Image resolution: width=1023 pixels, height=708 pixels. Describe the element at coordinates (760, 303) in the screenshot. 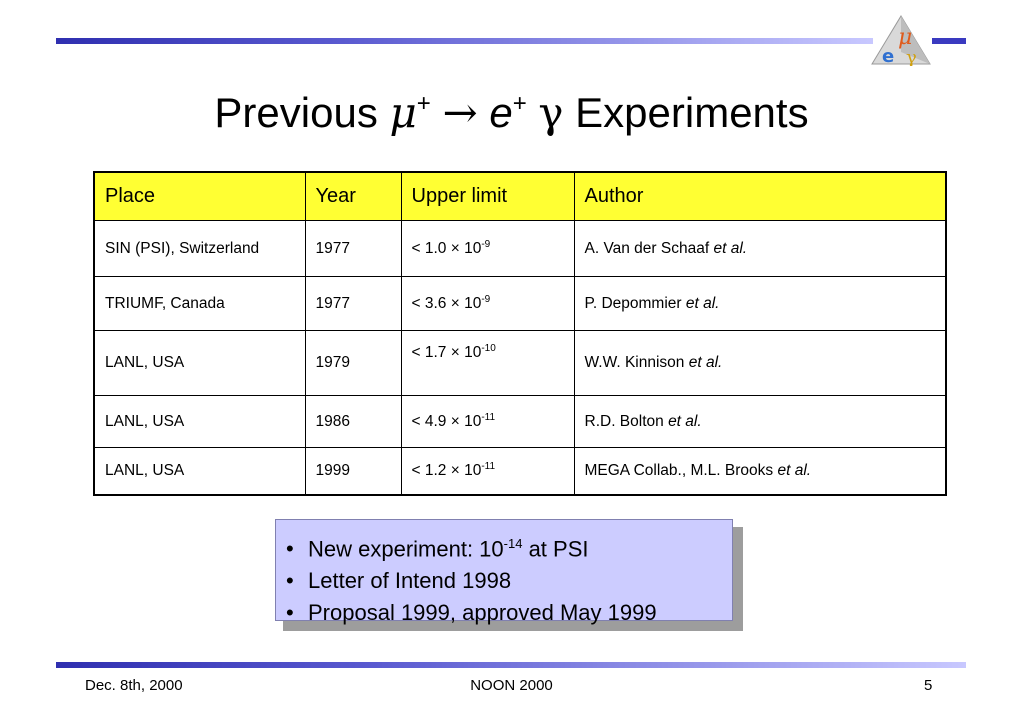

I see `cell-author: P. Depommier et al.` at that location.